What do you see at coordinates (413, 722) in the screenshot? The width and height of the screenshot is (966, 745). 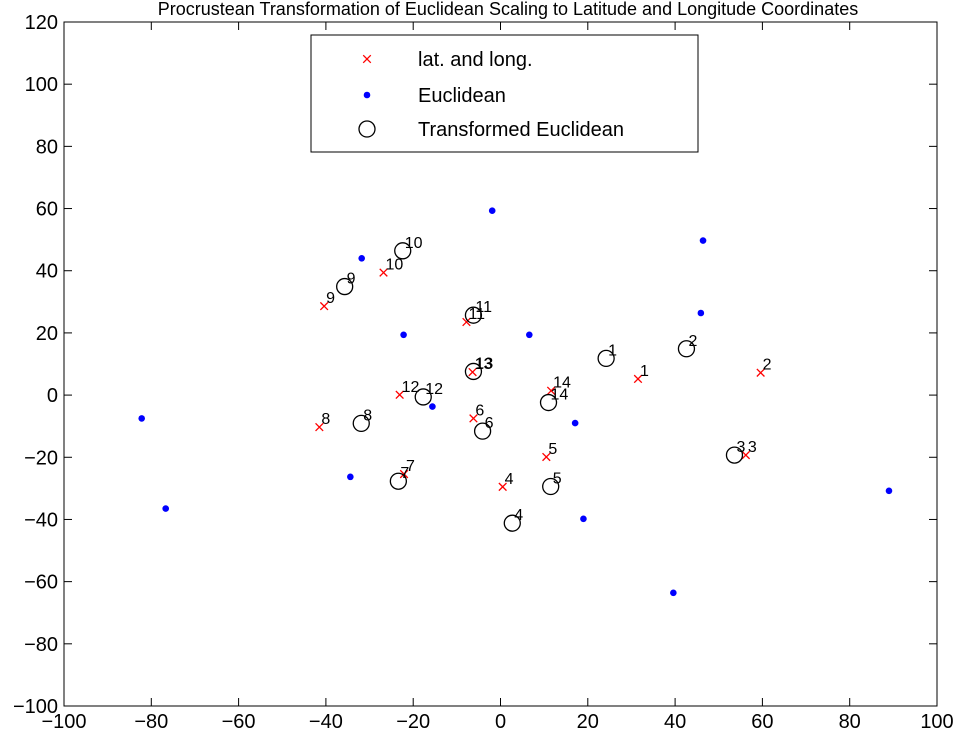 I see `x-tick-label: −20` at bounding box center [413, 722].